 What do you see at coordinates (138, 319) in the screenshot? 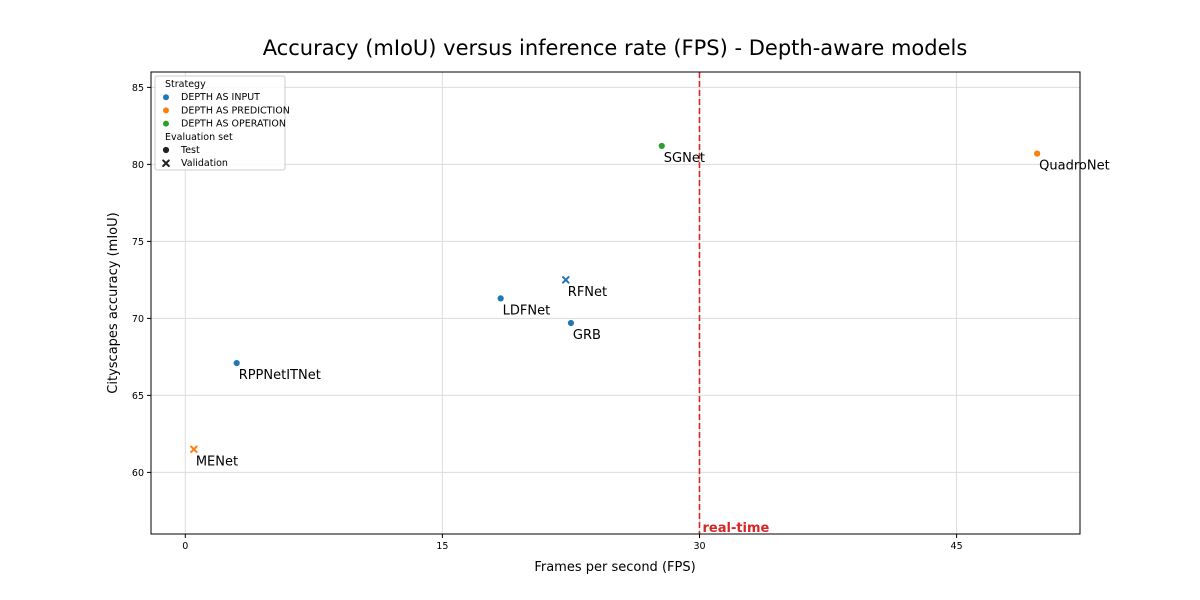
I see `y-tick-label: 70` at bounding box center [138, 319].